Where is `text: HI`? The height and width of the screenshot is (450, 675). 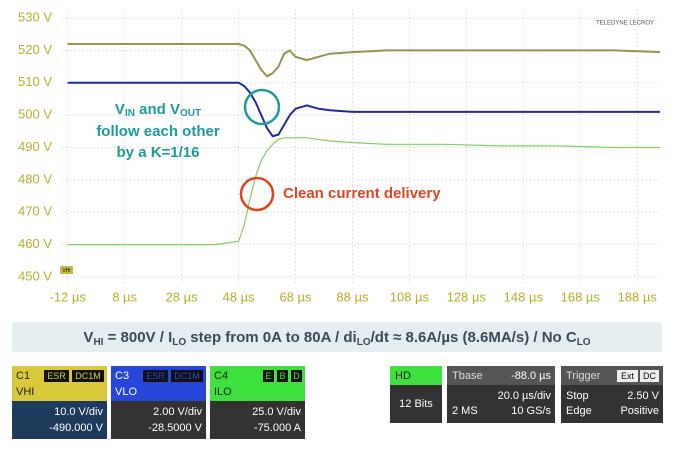
text: HI is located at coordinates (98, 342).